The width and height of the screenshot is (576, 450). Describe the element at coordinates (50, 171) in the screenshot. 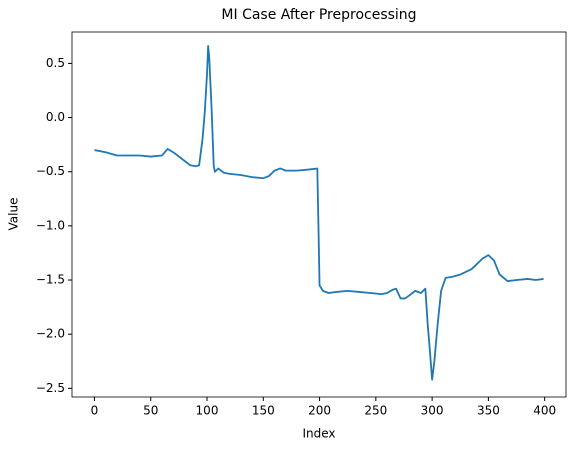

I see `y-tick-label: −0.5` at that location.